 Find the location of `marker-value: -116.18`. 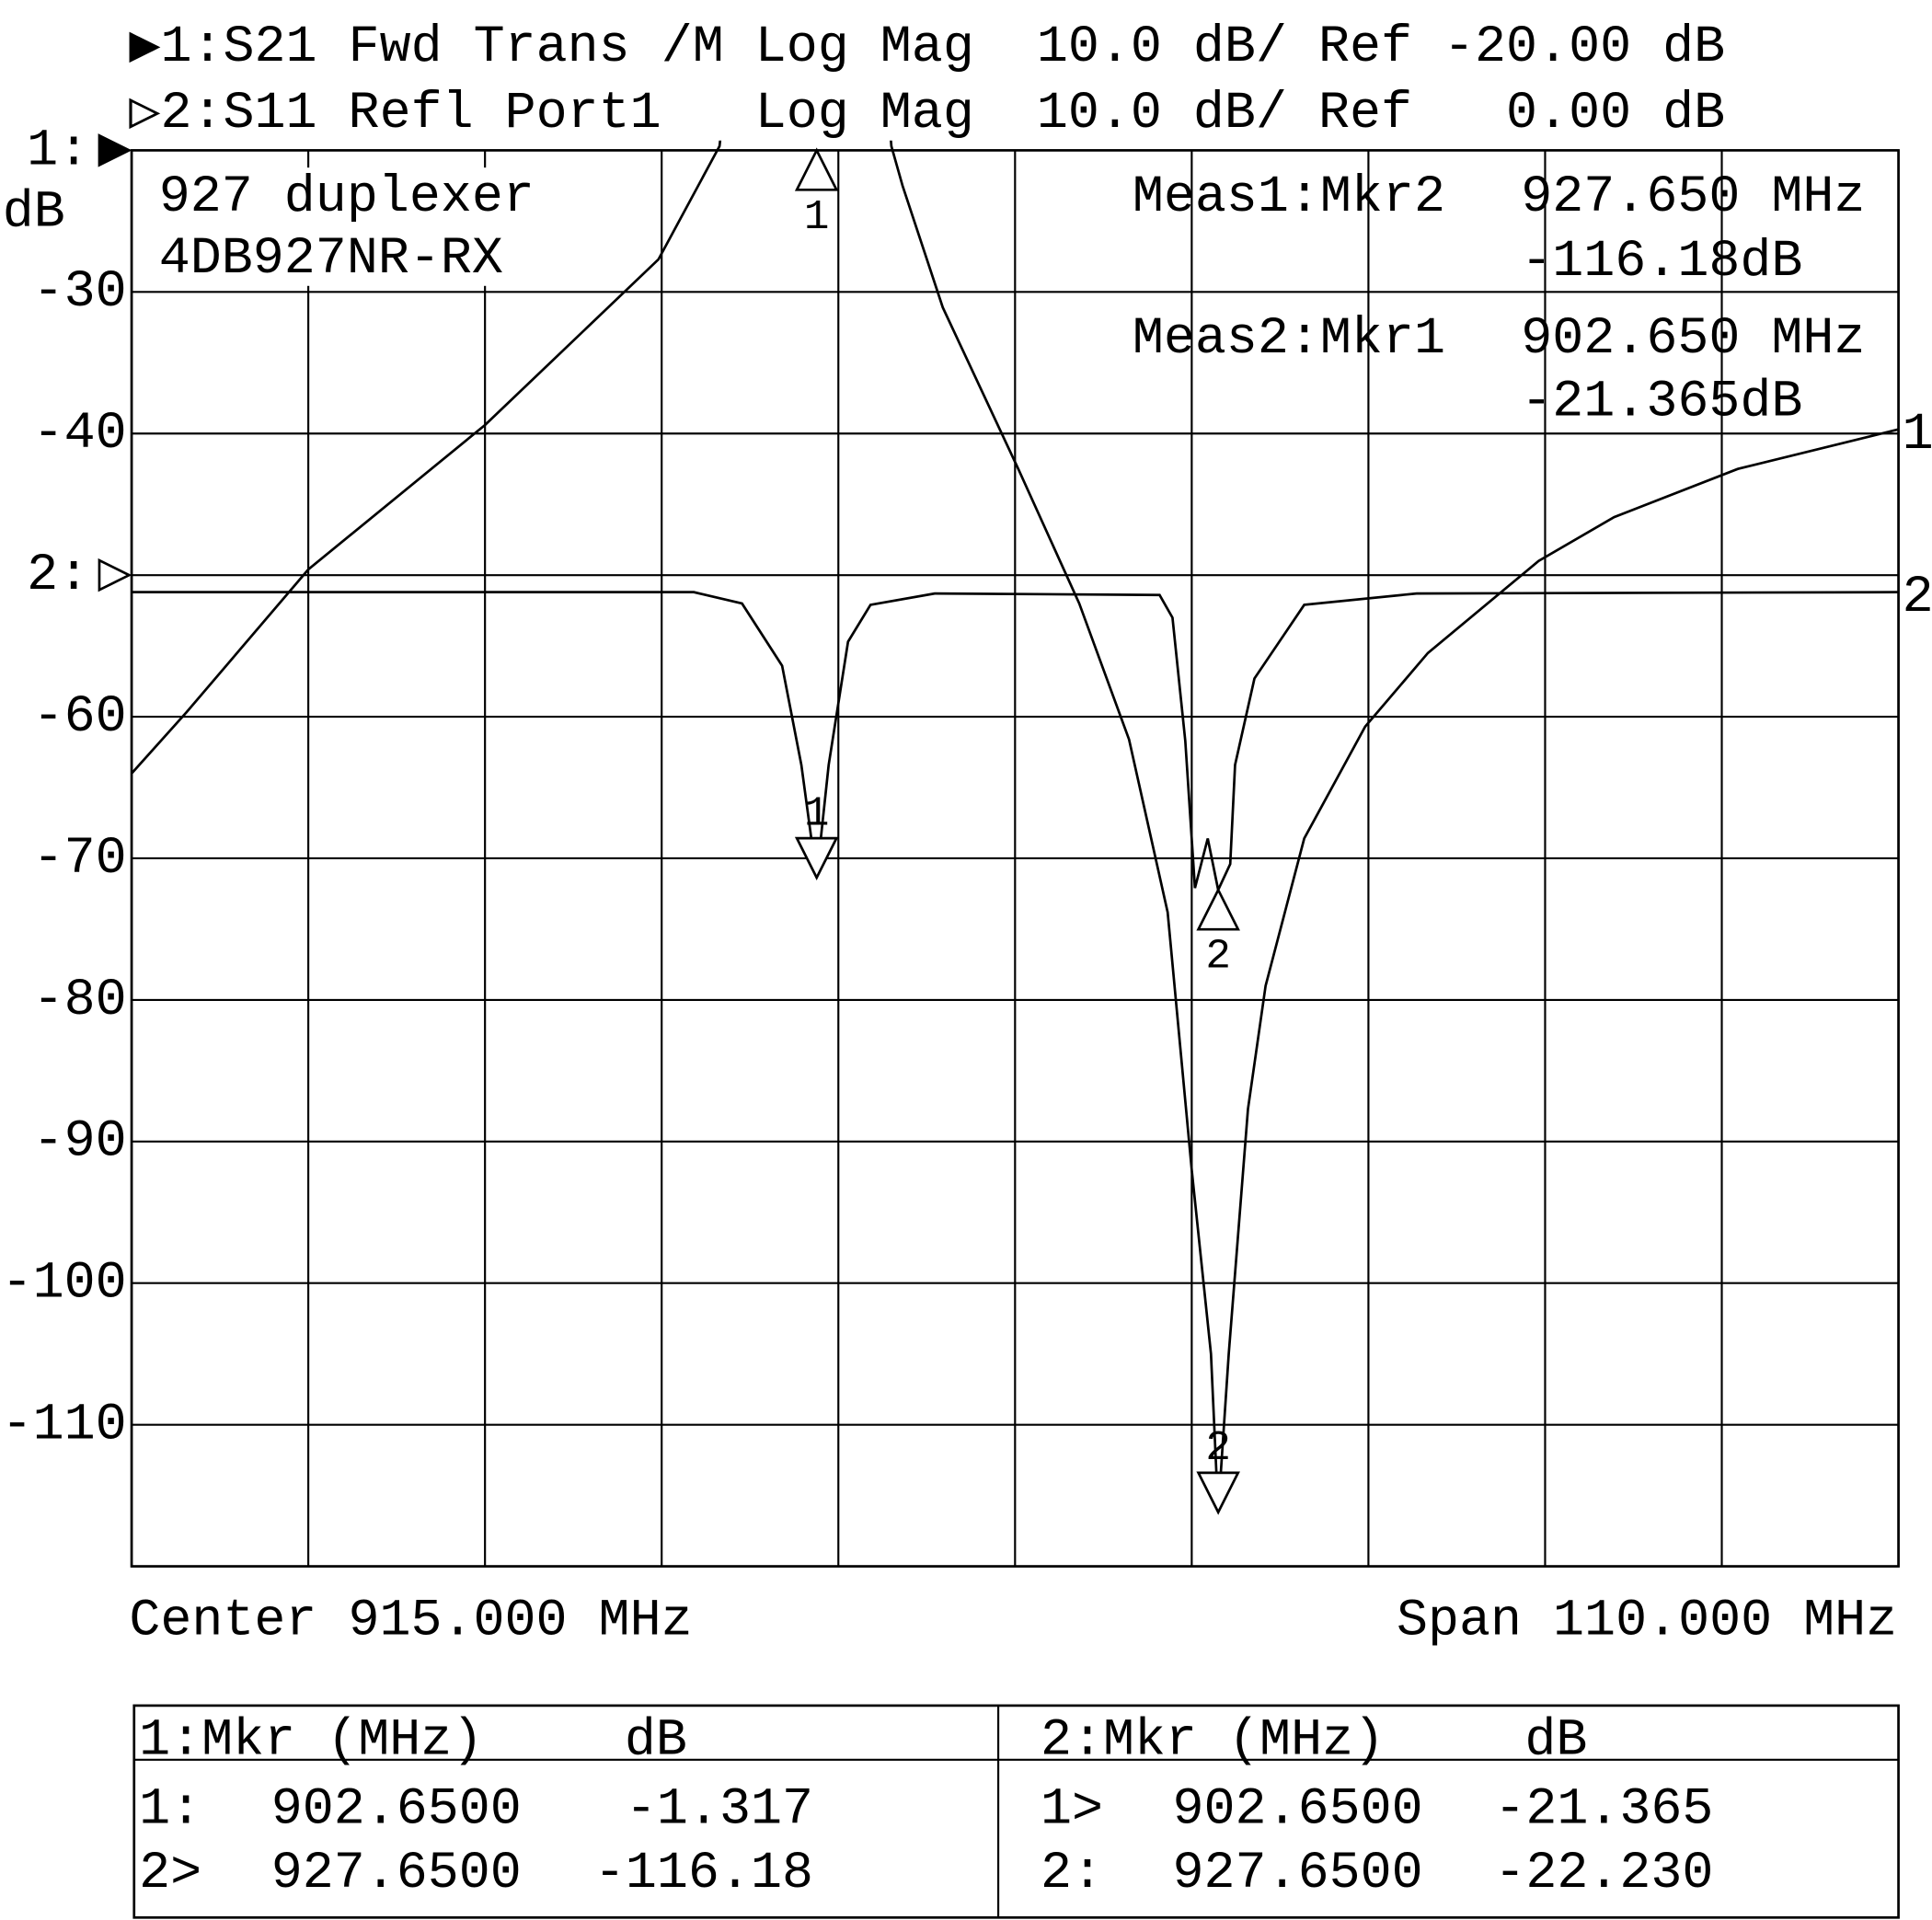

marker-value: -116.18 is located at coordinates (703, 1873).